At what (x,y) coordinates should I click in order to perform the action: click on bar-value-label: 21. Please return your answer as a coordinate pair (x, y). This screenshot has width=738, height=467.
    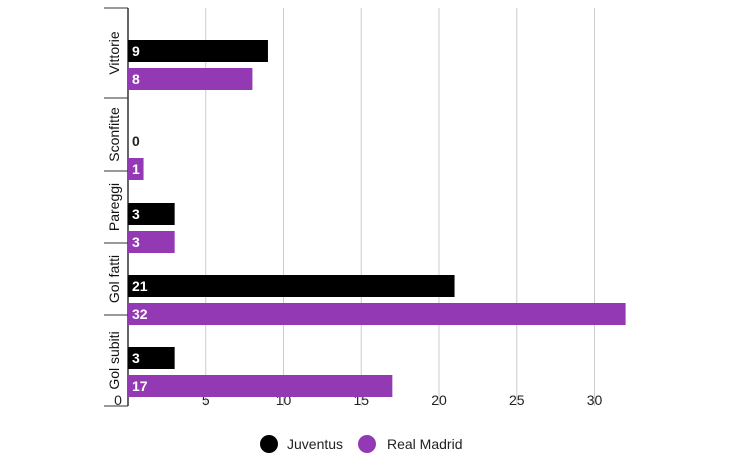
    Looking at the image, I should click on (140, 286).